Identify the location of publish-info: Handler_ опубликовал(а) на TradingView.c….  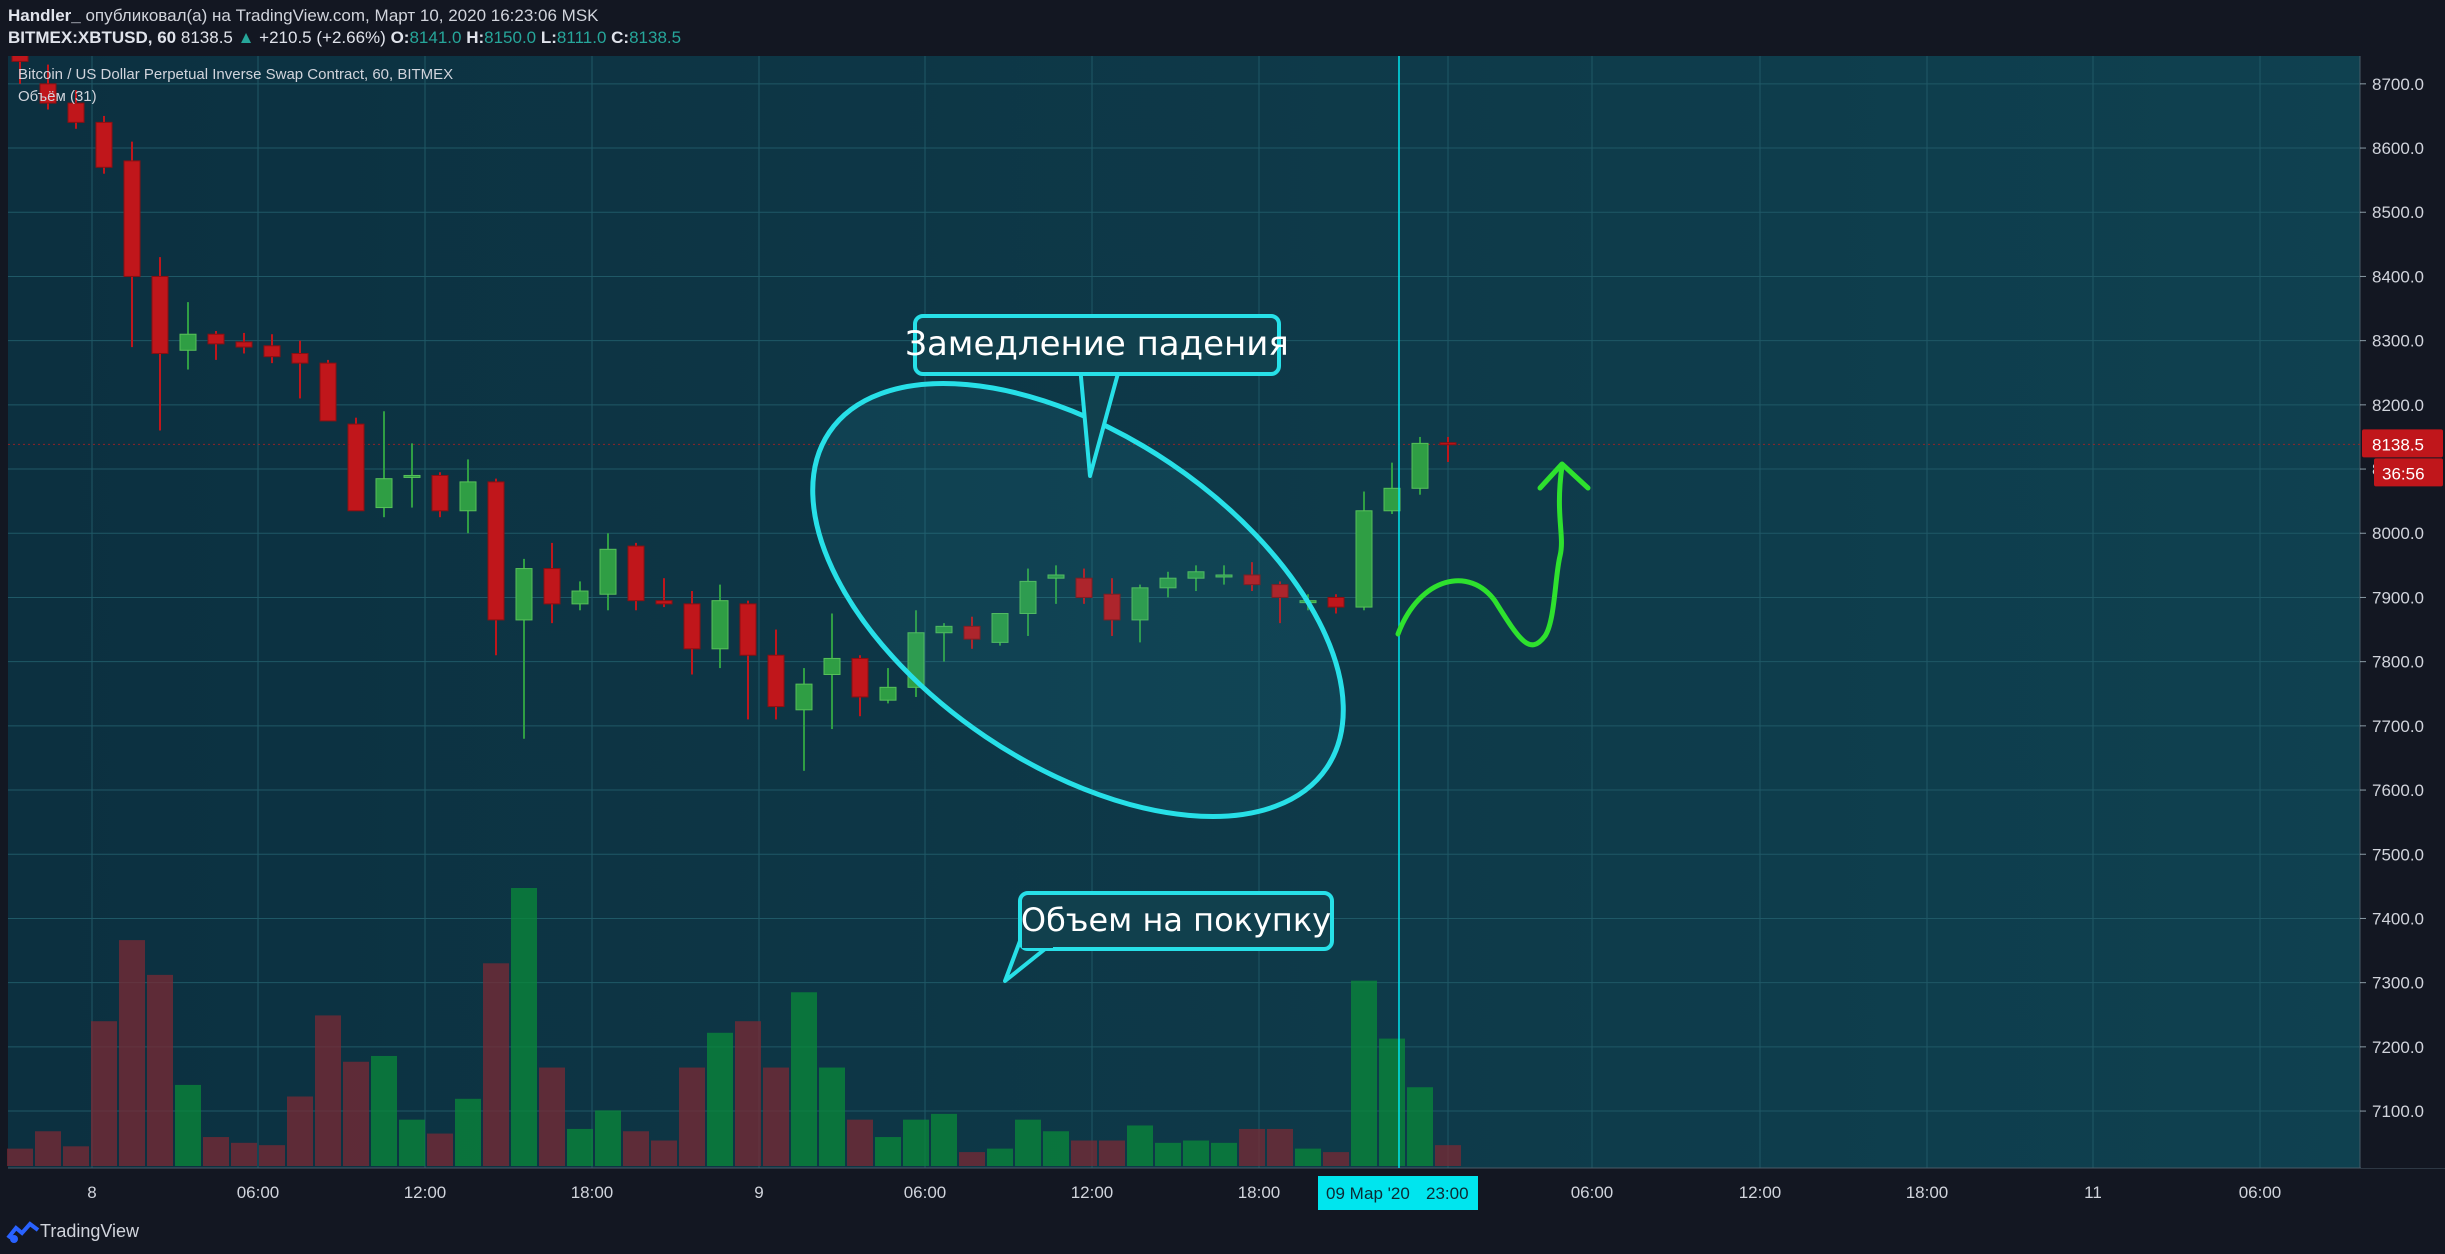
(303, 16).